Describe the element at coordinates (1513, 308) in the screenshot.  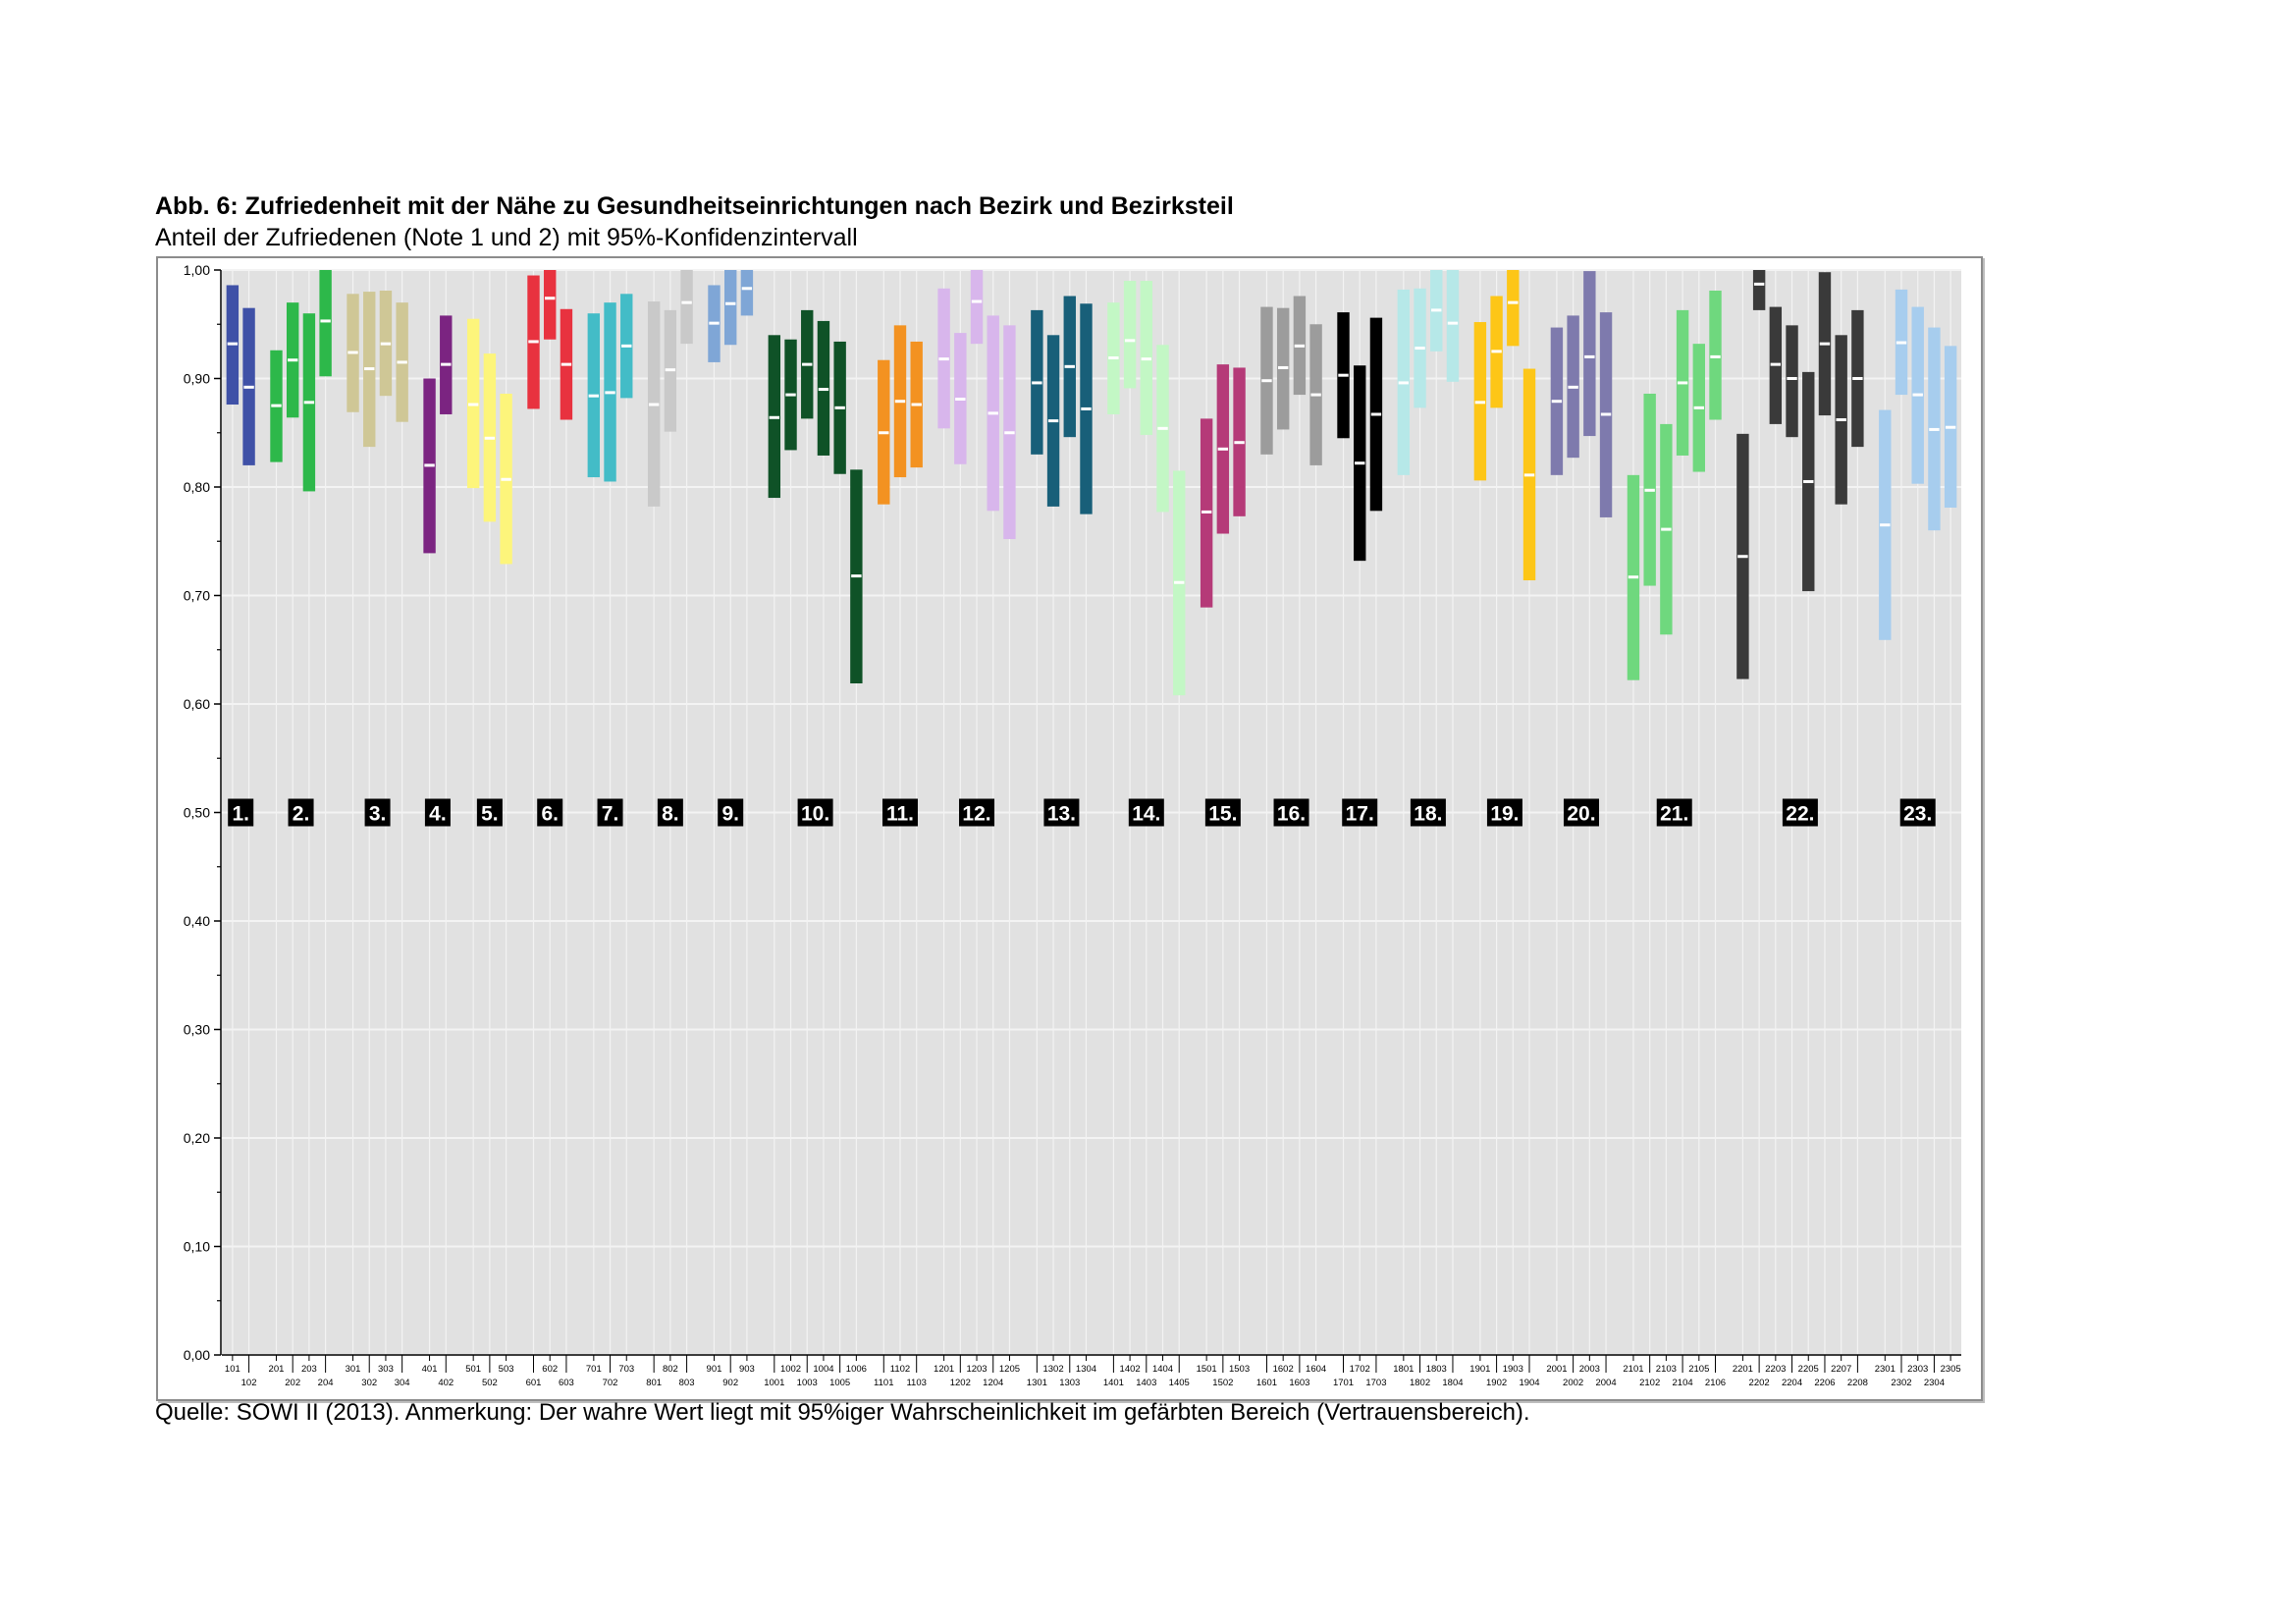
I see `ci-bar-1903` at that location.